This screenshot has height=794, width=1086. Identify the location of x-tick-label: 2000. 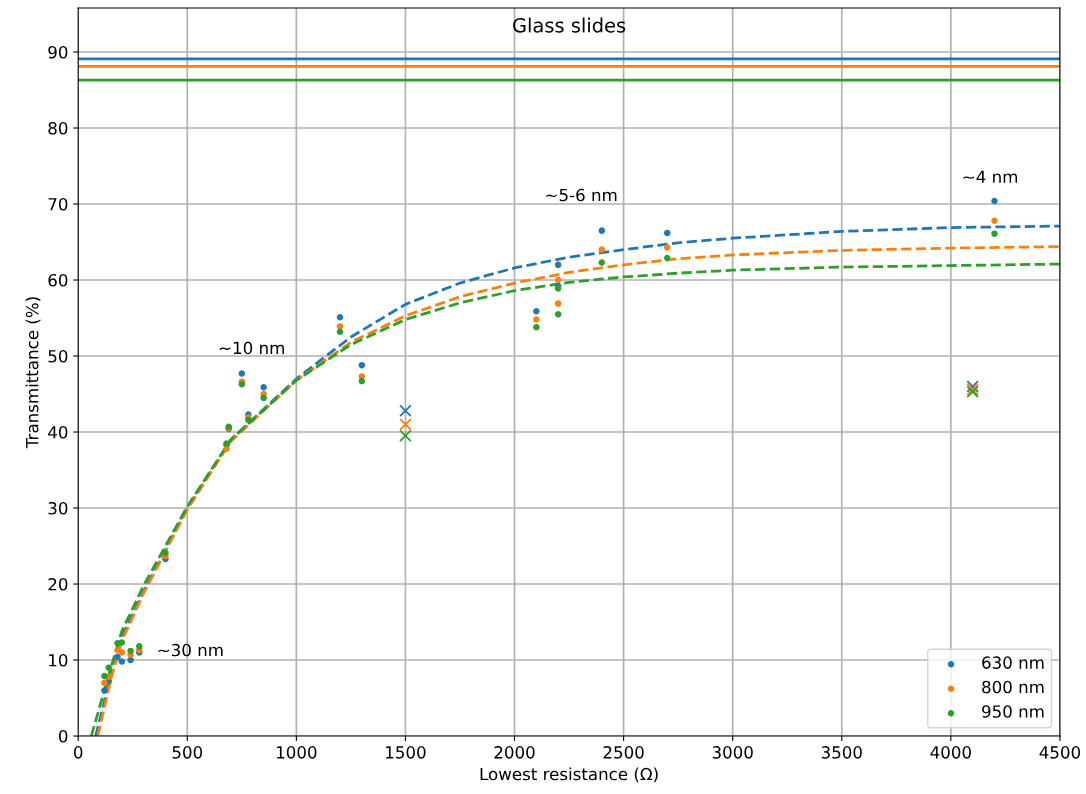
(514, 752).